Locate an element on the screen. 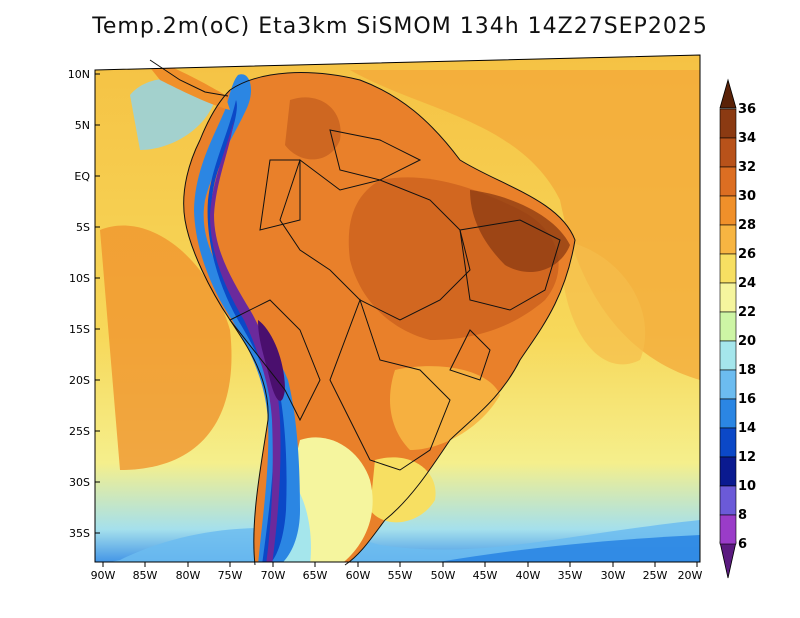 This screenshot has width=800, height=618. lon-label: 40W is located at coordinates (528, 575).